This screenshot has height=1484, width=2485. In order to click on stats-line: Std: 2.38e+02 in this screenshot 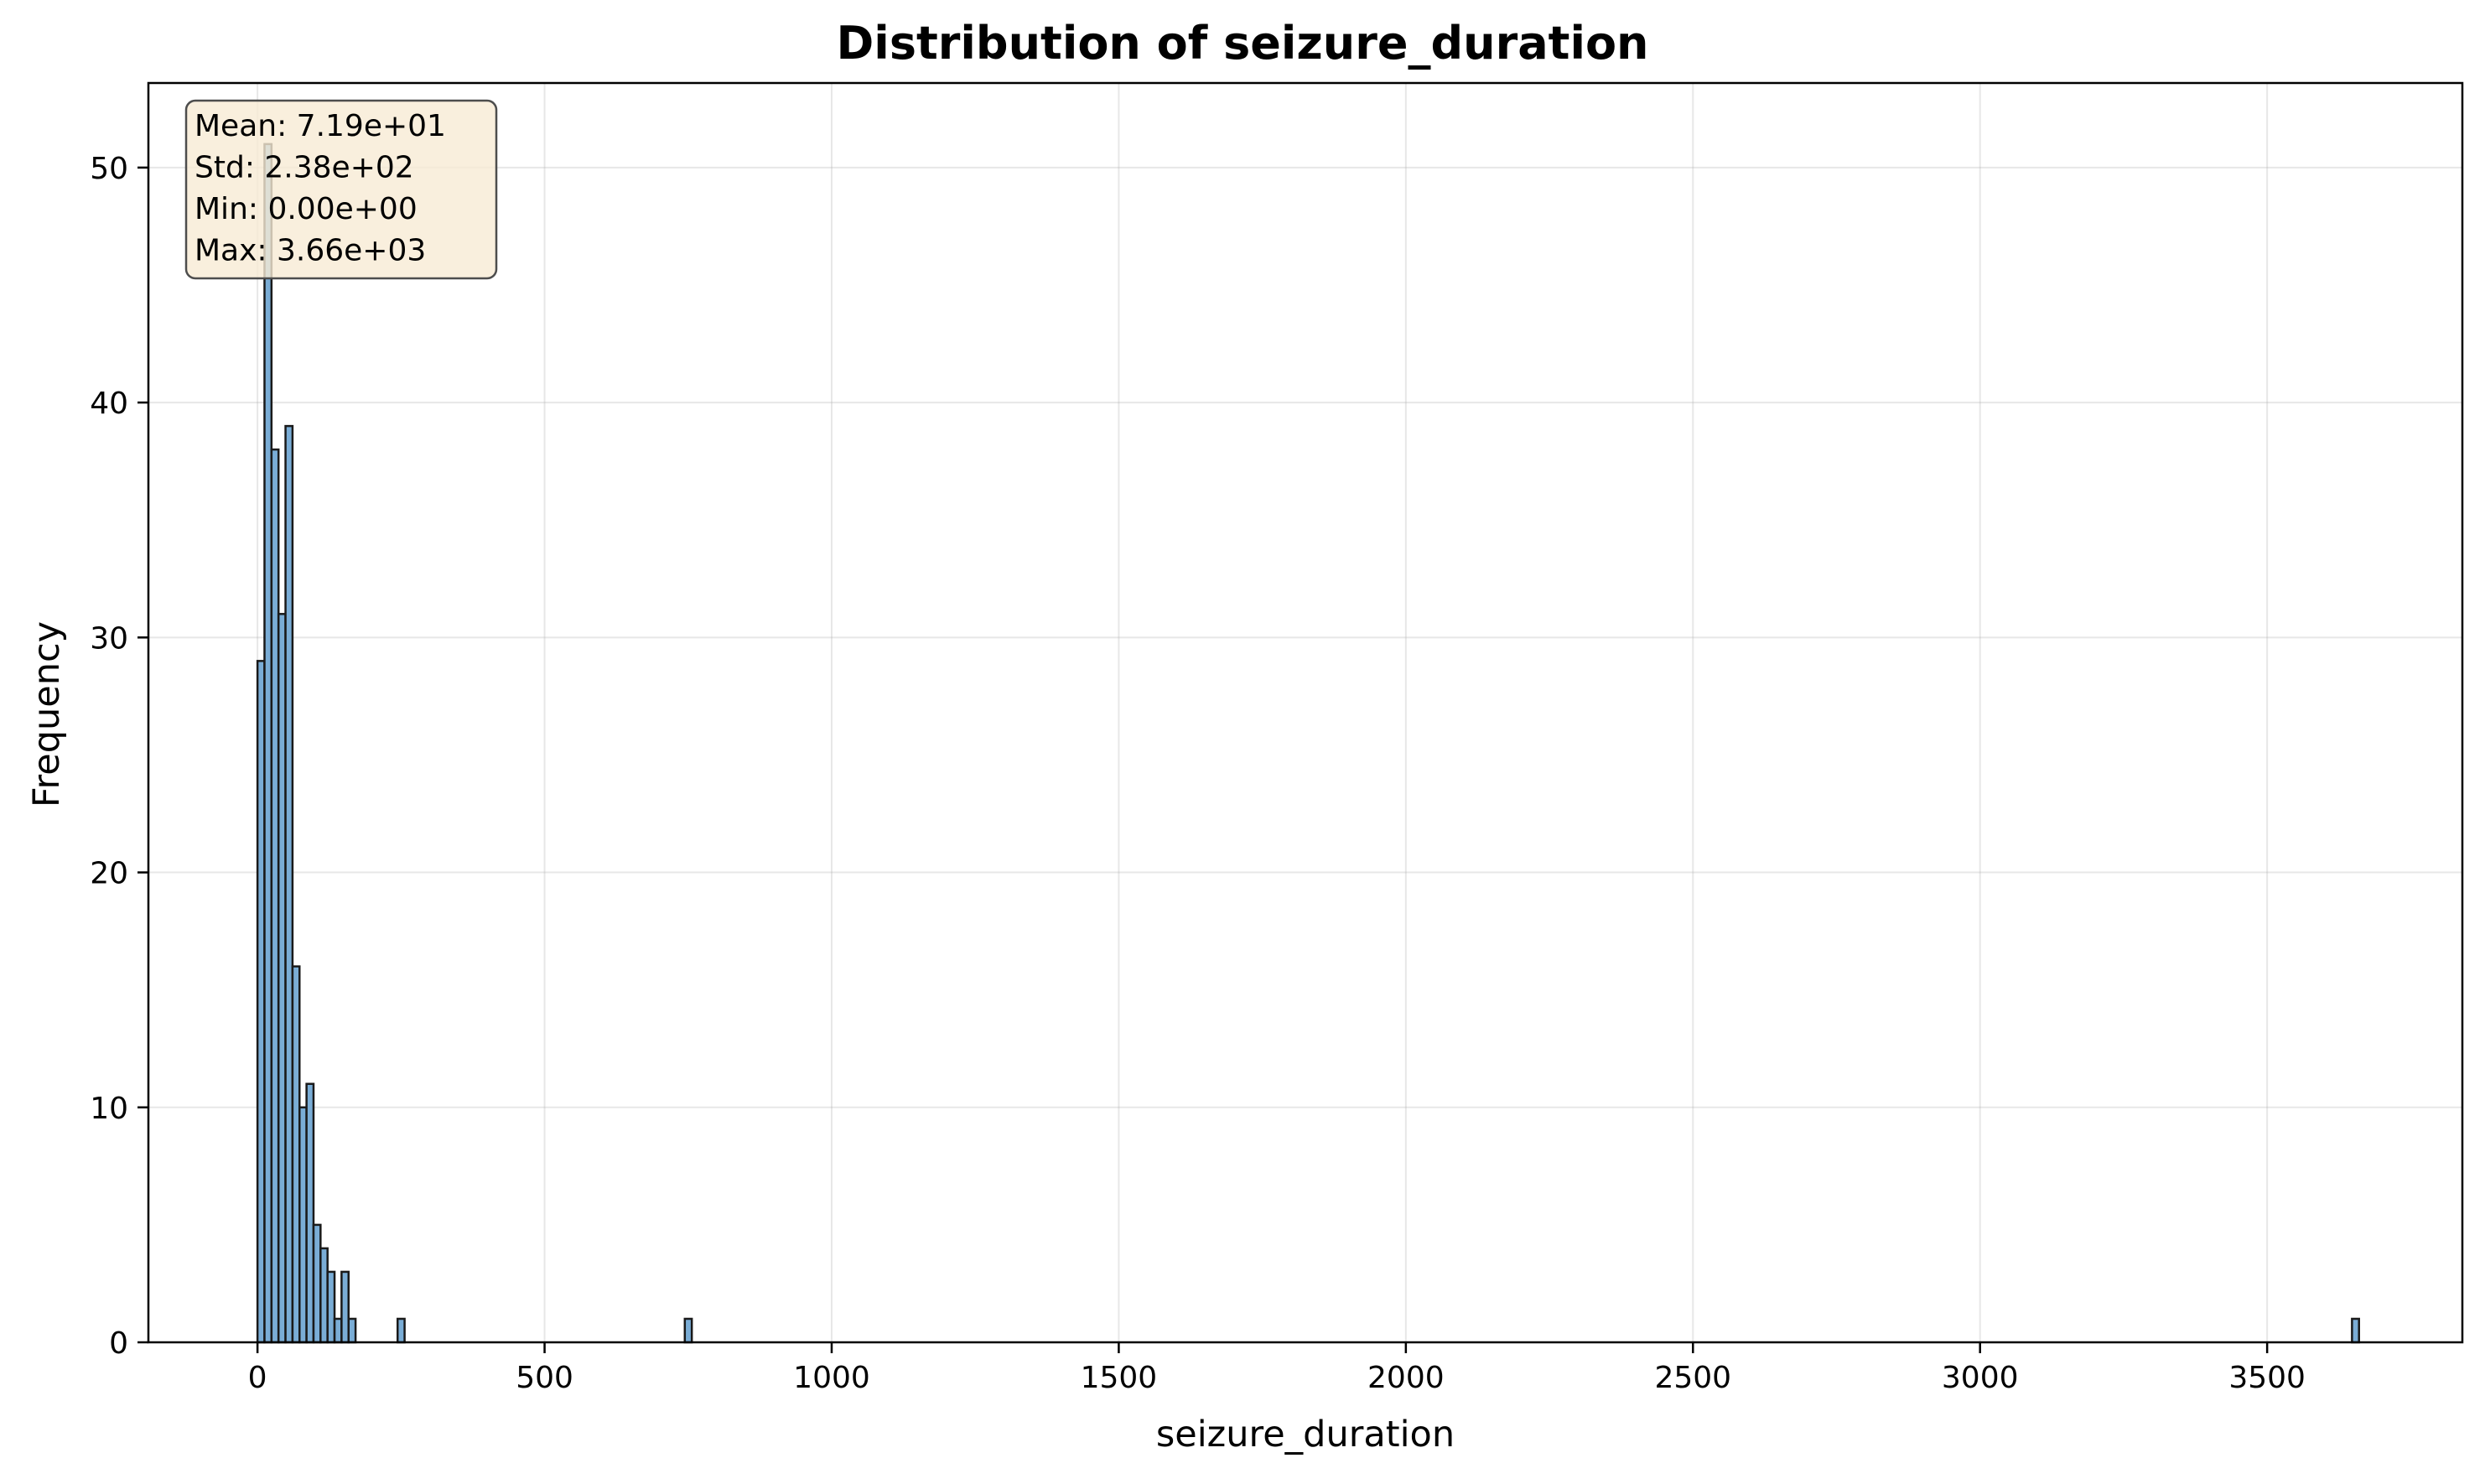, I will do `click(304, 168)`.